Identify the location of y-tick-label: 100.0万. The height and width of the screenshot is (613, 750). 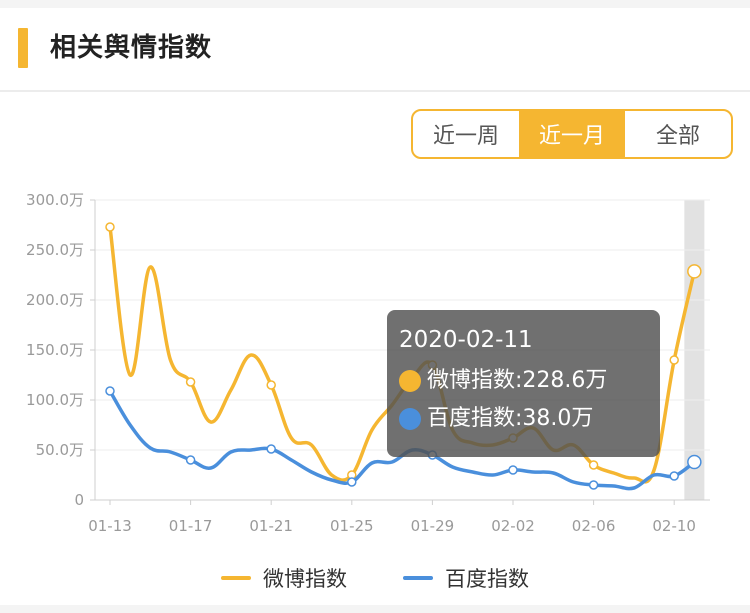
(55, 400).